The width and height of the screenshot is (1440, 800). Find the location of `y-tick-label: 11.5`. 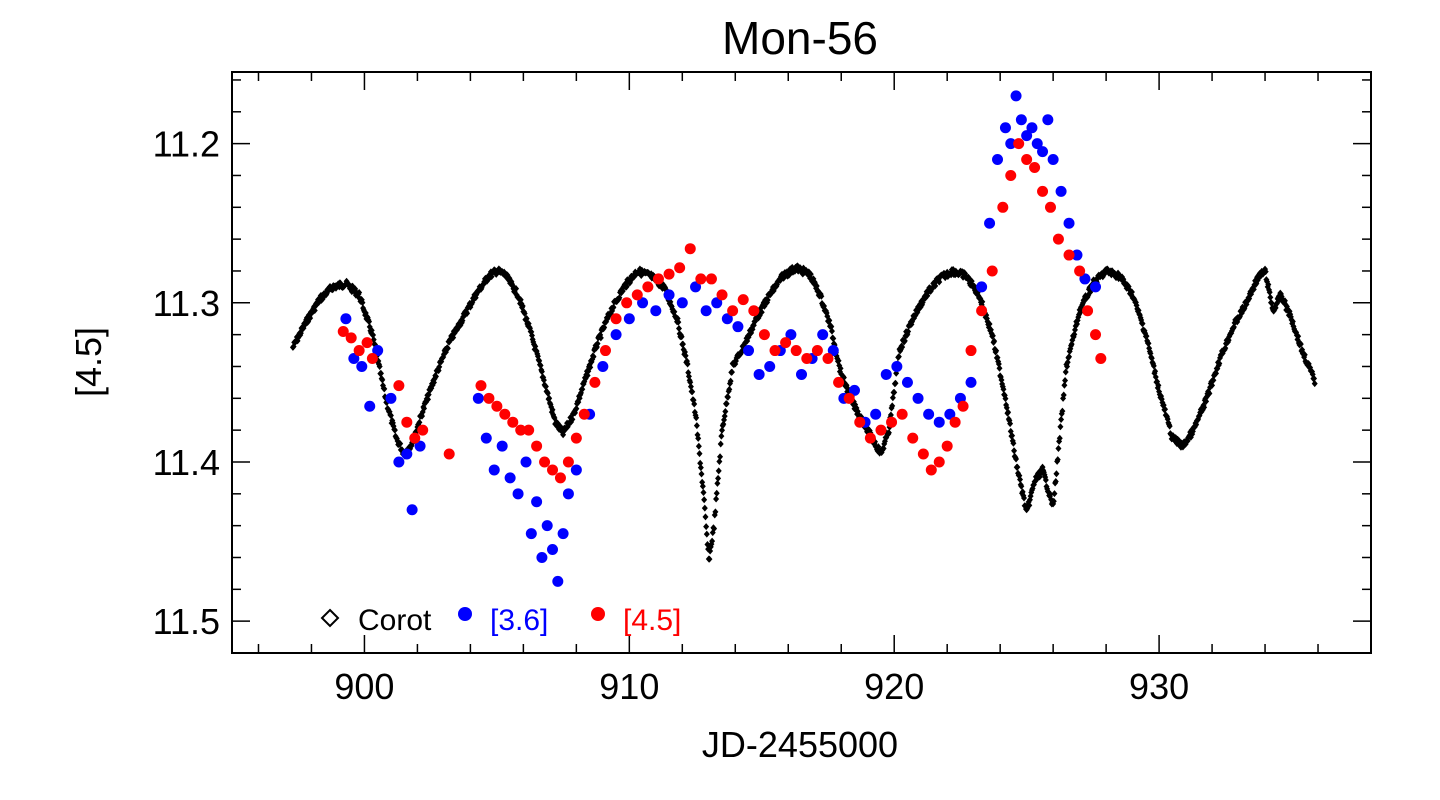

y-tick-label: 11.5 is located at coordinates (186, 621).